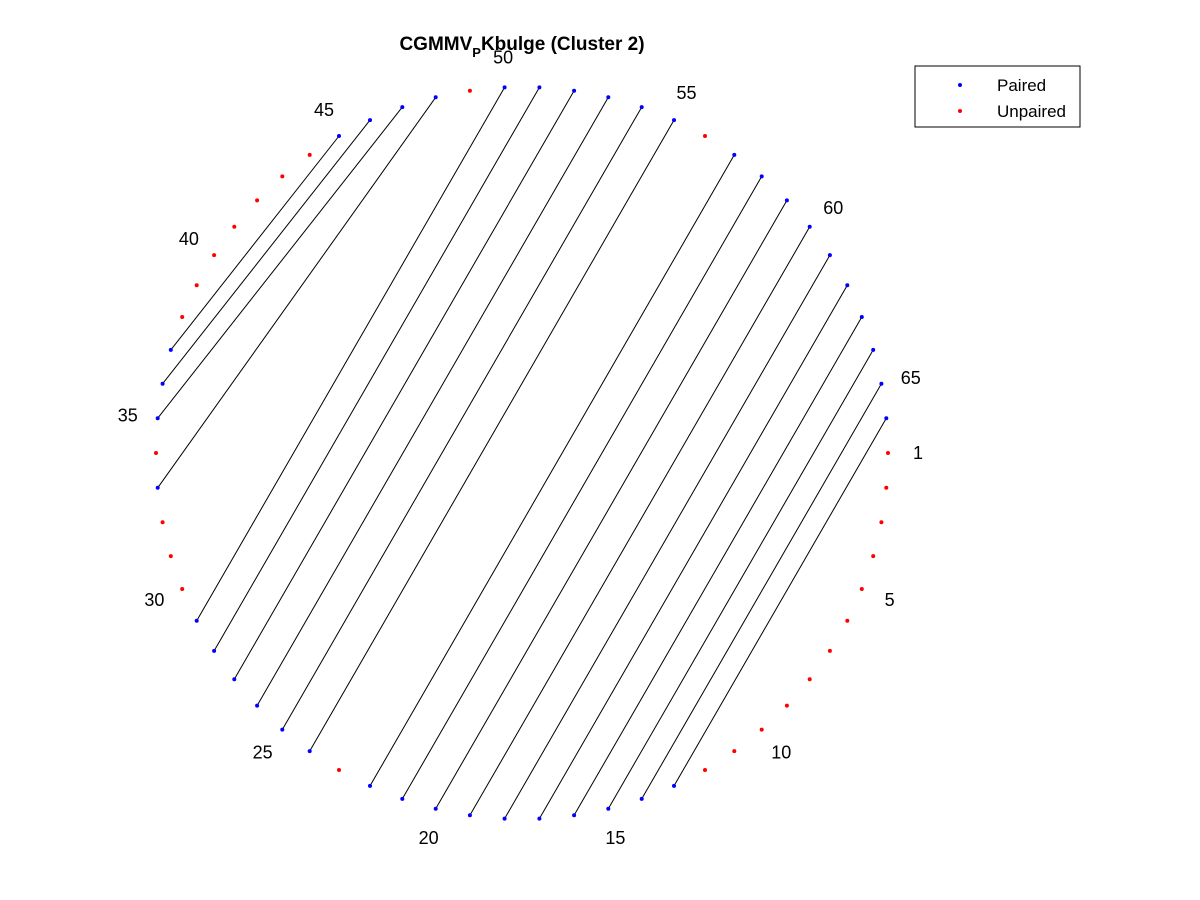 The width and height of the screenshot is (1200, 900). Describe the element at coordinates (189, 239) in the screenshot. I see `position-label-40: 40` at that location.